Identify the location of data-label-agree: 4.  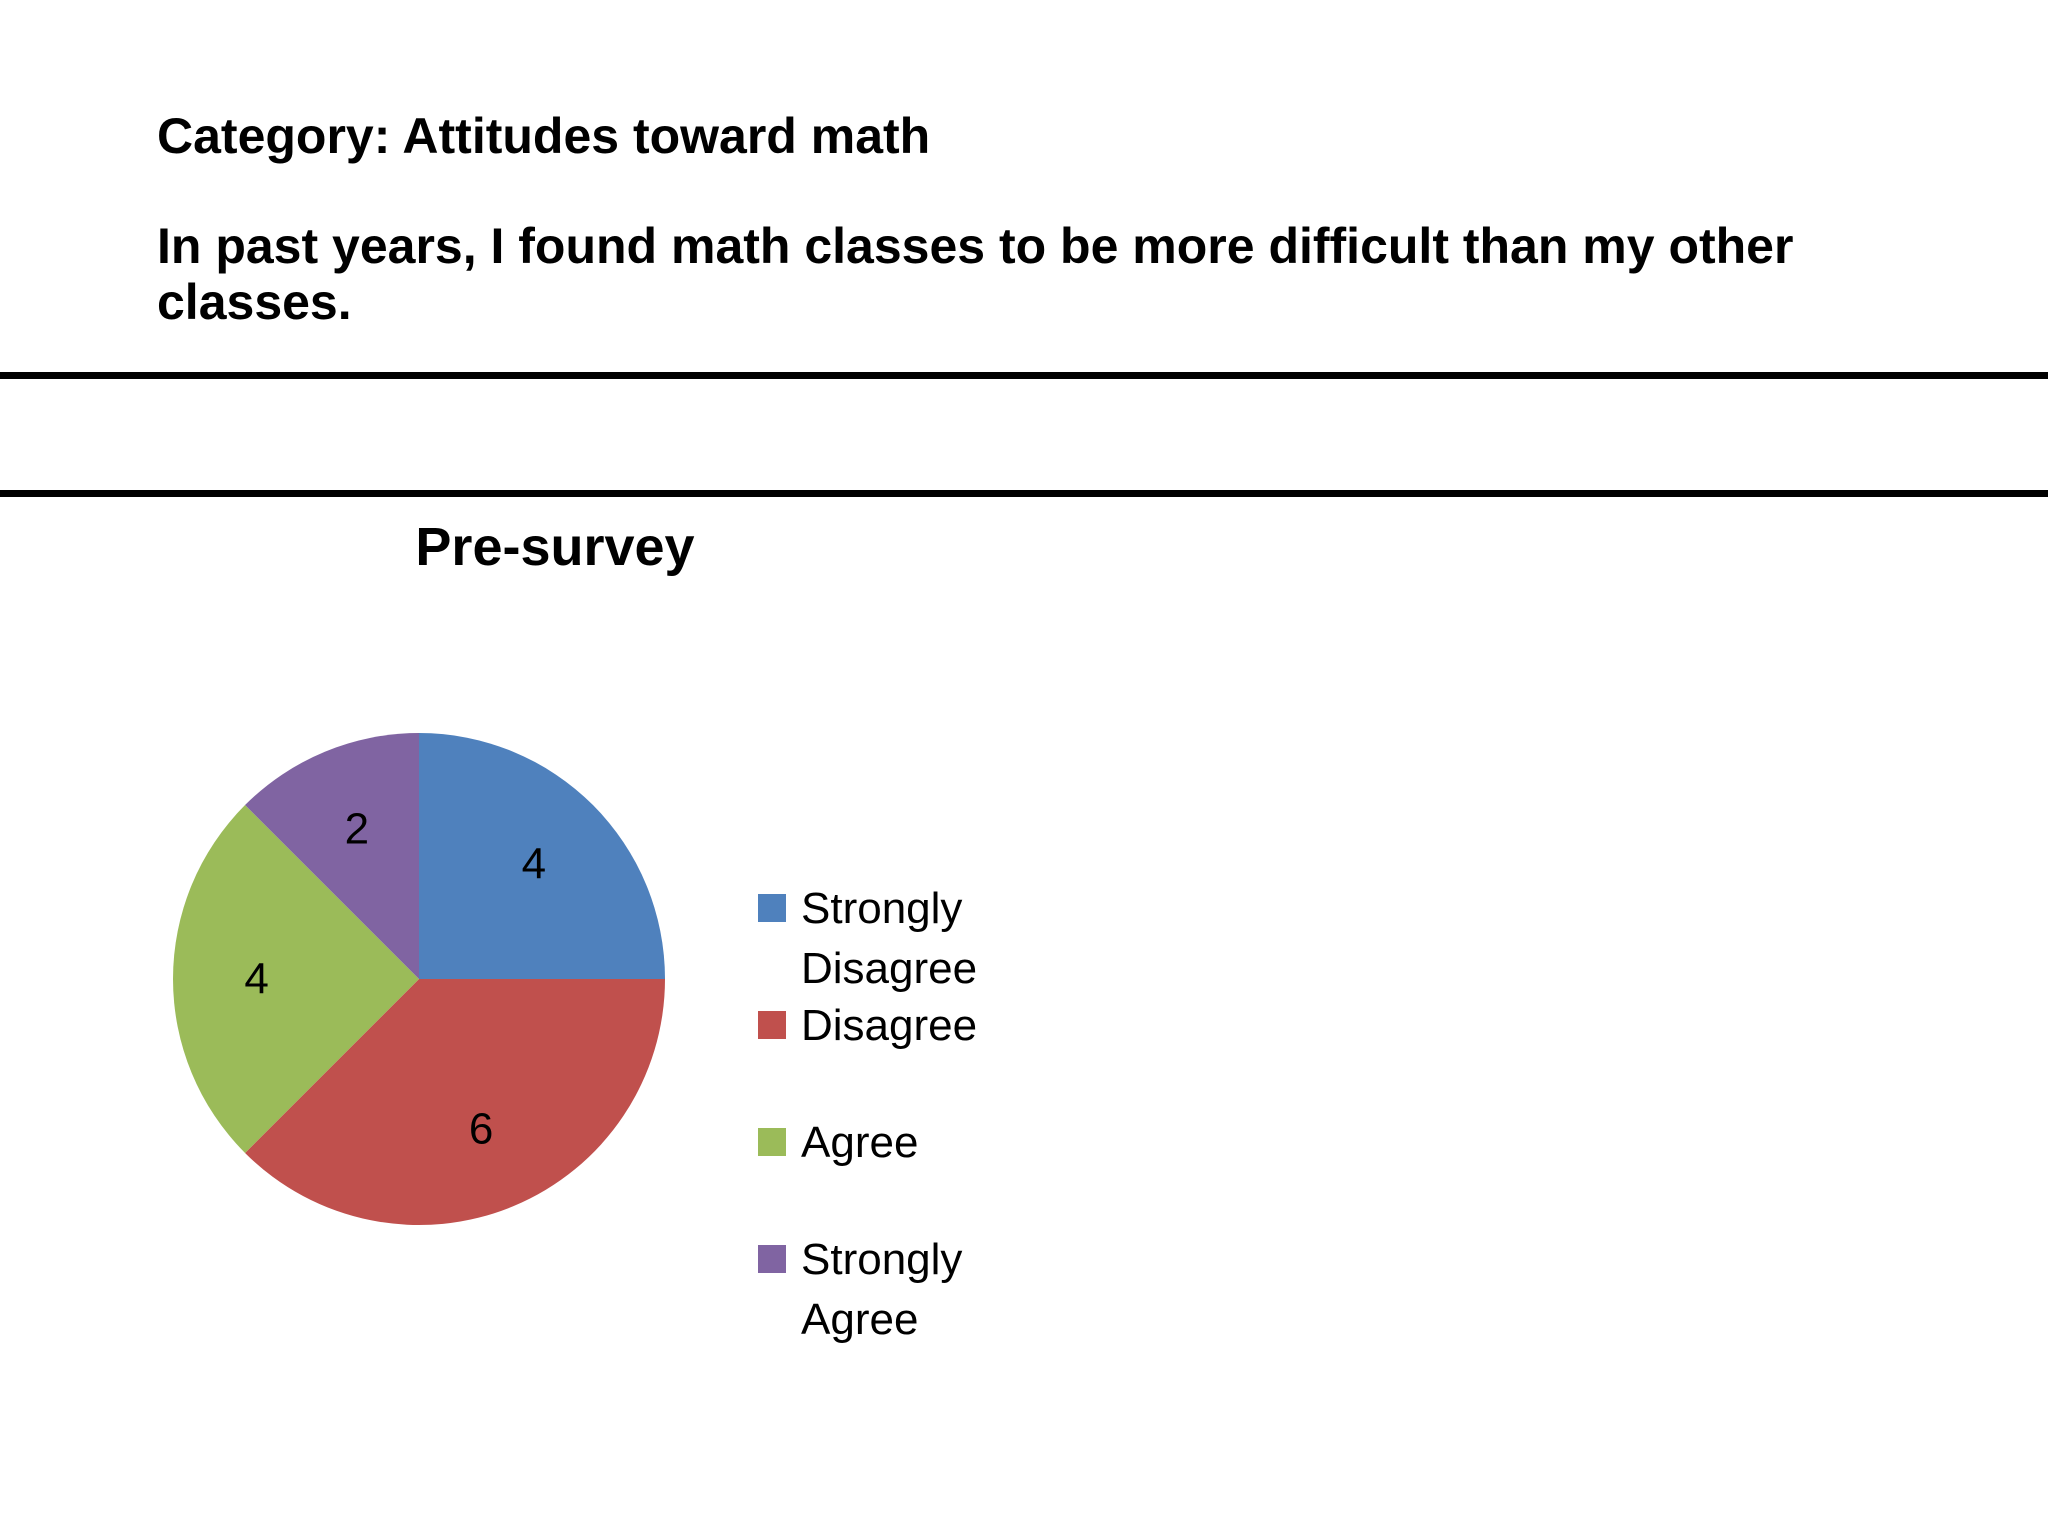
(256, 979).